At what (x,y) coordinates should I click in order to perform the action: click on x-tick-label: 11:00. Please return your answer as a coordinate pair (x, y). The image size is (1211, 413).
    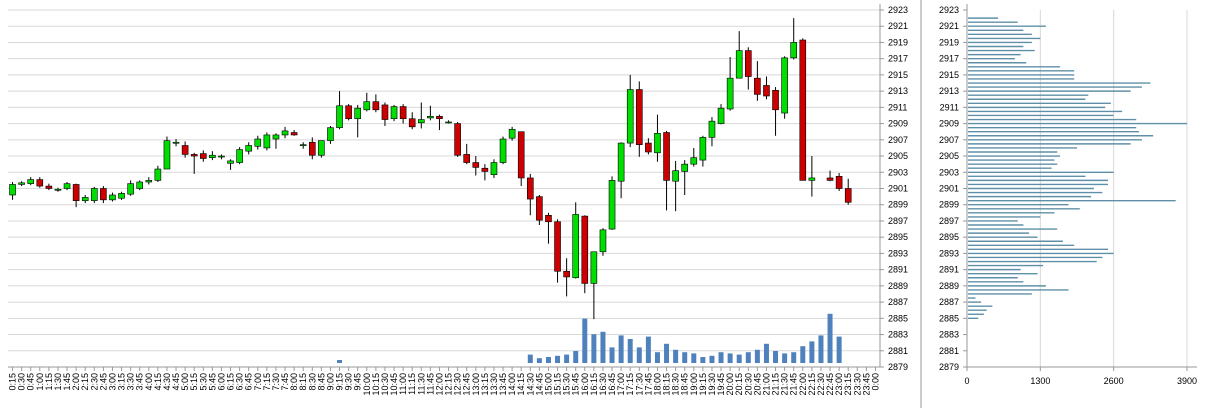
    Looking at the image, I should click on (403, 384).